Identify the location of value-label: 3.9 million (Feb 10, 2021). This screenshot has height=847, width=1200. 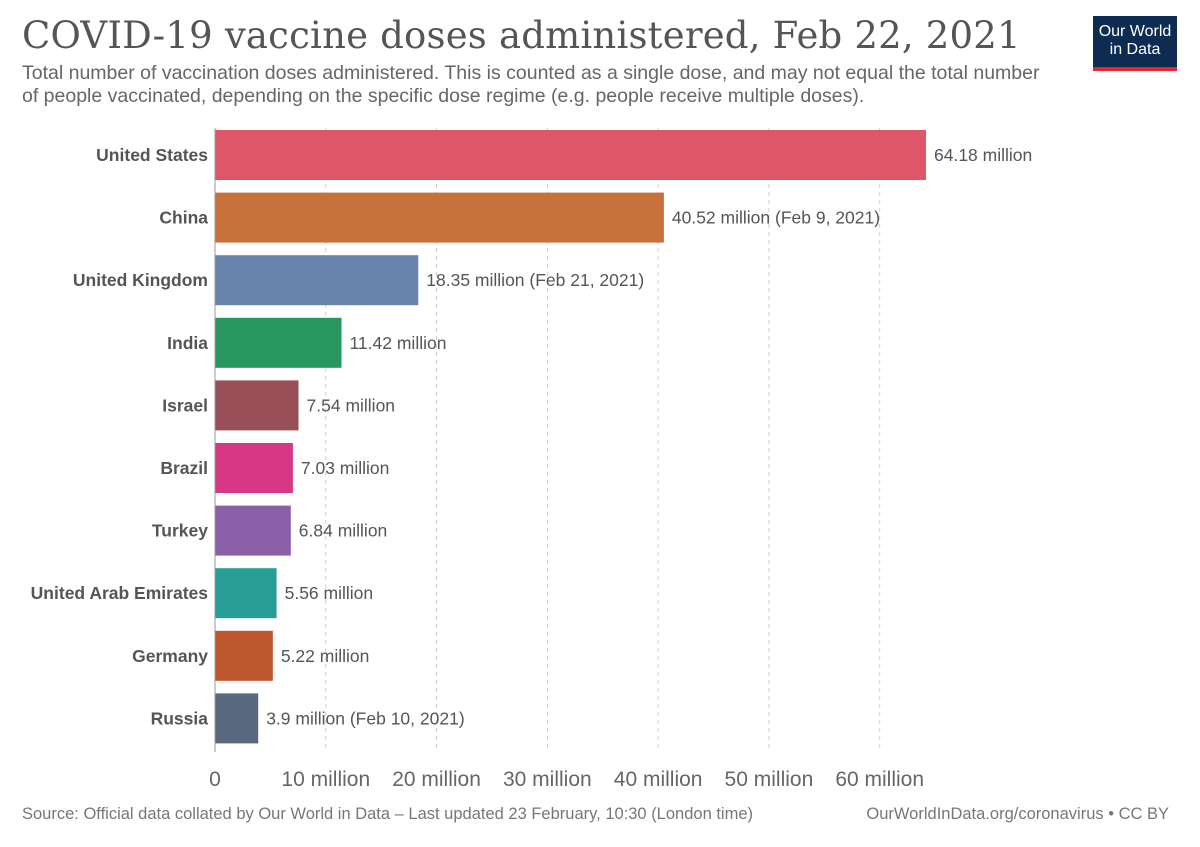
(365, 718).